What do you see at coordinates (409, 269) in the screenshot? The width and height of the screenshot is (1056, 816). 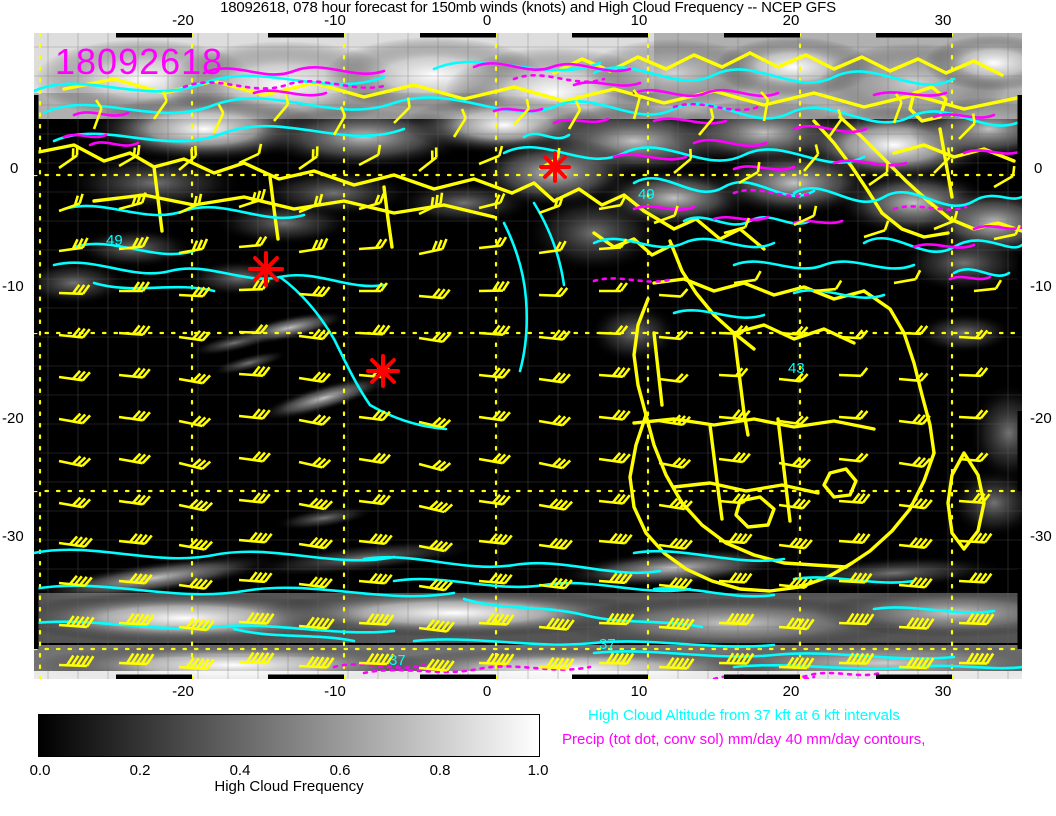 I see `station-markers` at bounding box center [409, 269].